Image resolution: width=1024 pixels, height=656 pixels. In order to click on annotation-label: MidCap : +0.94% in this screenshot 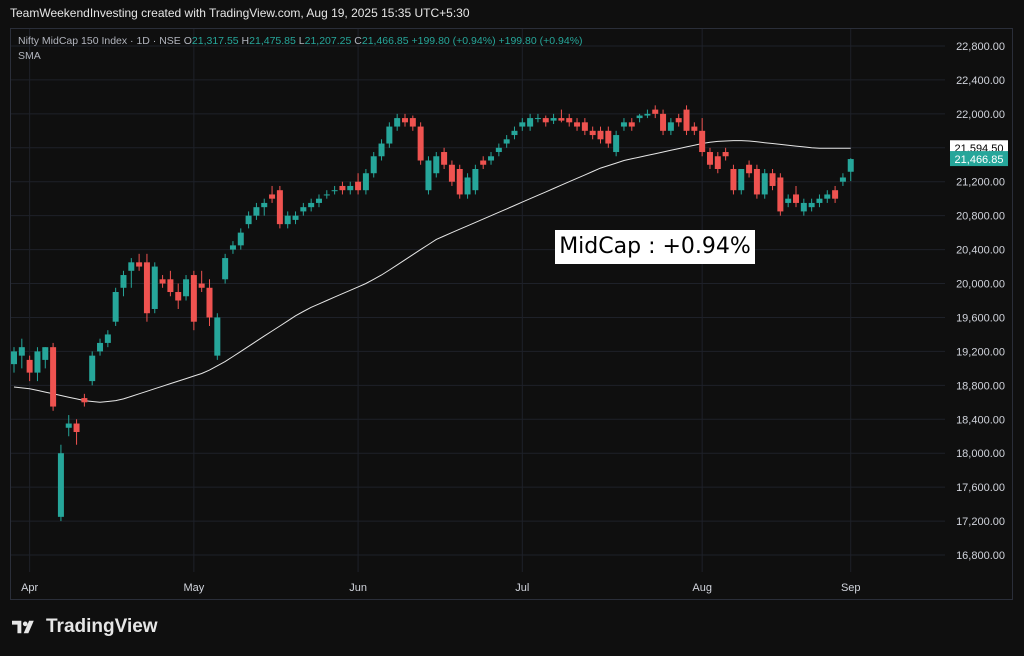, I will do `click(655, 247)`.